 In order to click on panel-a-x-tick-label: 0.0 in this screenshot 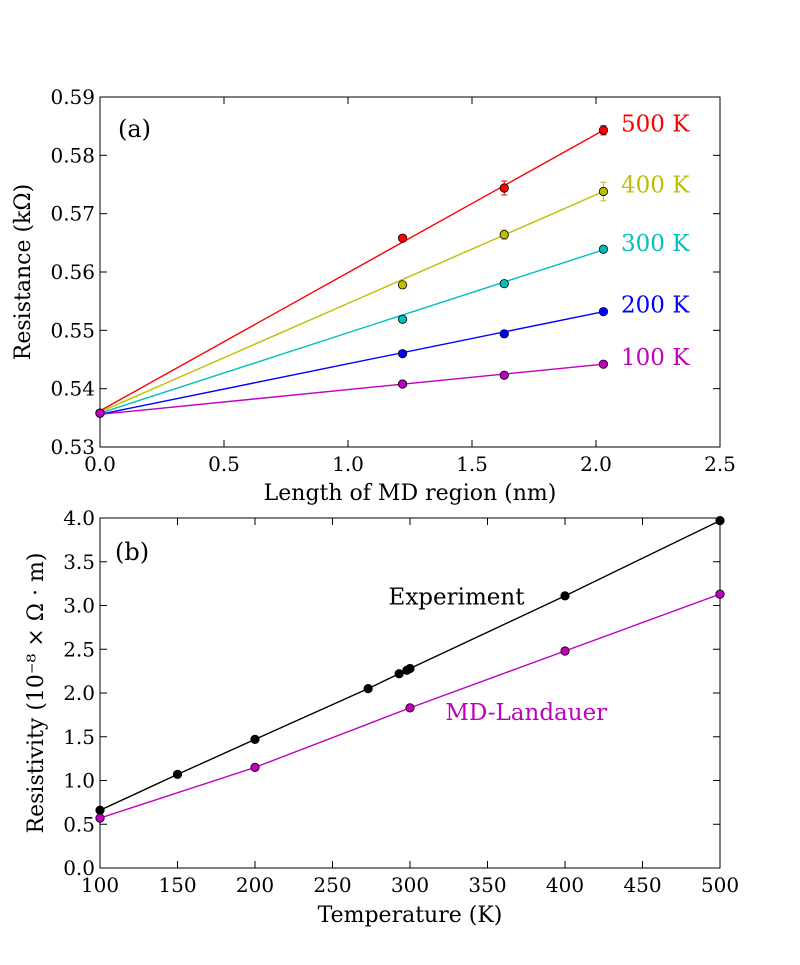, I will do `click(100, 464)`.